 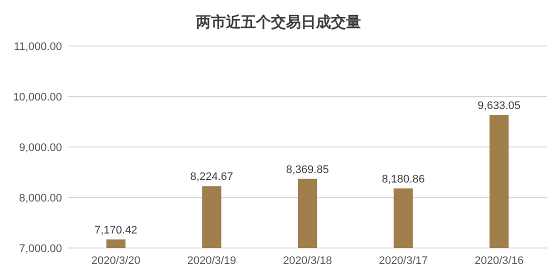 What do you see at coordinates (37, 97) in the screenshot?
I see `y-tick-label: 10,000.00` at bounding box center [37, 97].